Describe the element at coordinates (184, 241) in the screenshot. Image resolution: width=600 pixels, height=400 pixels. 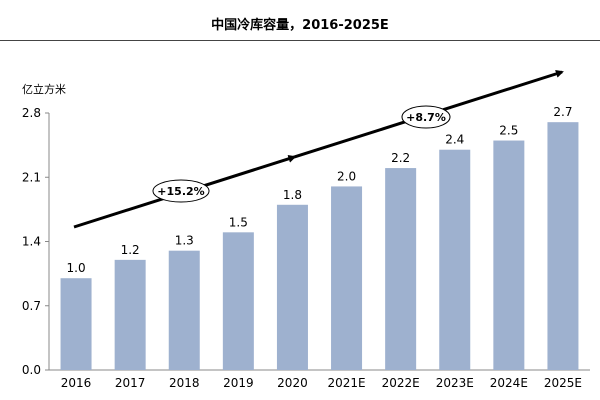
I see `data-label: 1.3` at that location.